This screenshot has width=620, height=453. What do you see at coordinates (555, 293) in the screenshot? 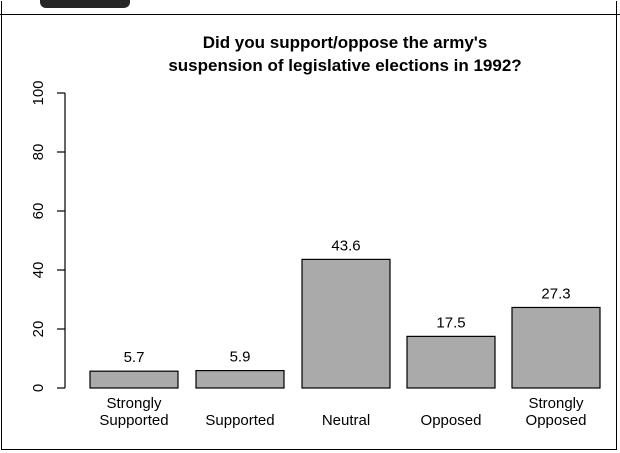
I see `bar-value-label: 27.3` at bounding box center [555, 293].